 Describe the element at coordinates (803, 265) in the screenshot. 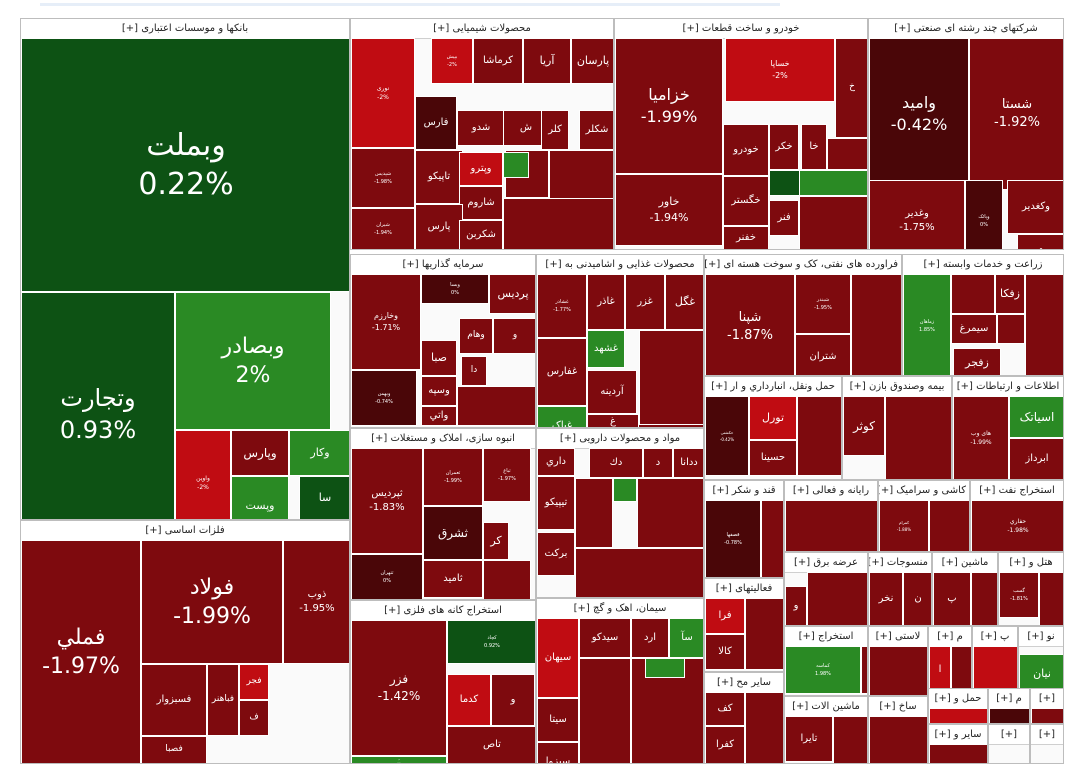

I see `sector-header-refine: فراورده های نفتی، کک و سوخت هسته ای [+]` at that location.